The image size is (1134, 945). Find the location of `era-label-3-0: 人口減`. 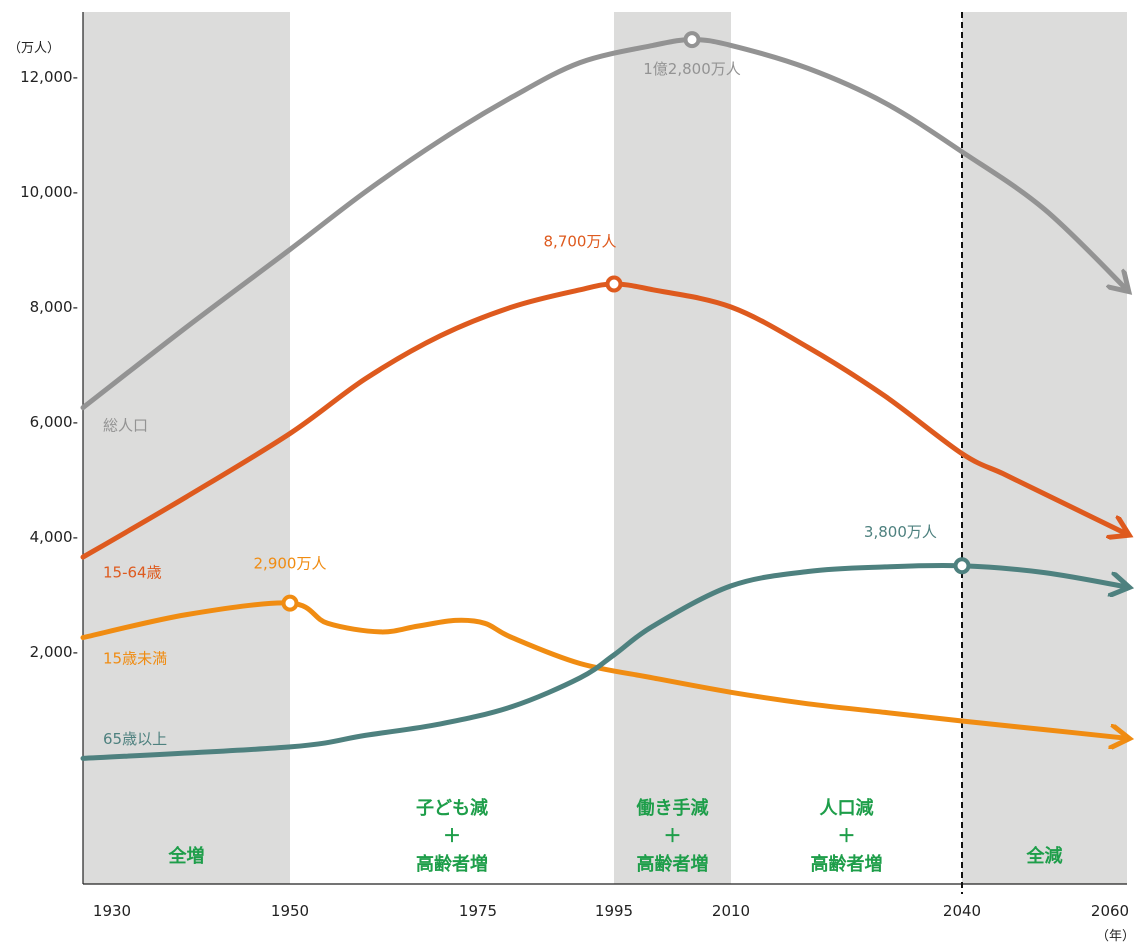

era-label-3-0: 人口減 is located at coordinates (847, 808).